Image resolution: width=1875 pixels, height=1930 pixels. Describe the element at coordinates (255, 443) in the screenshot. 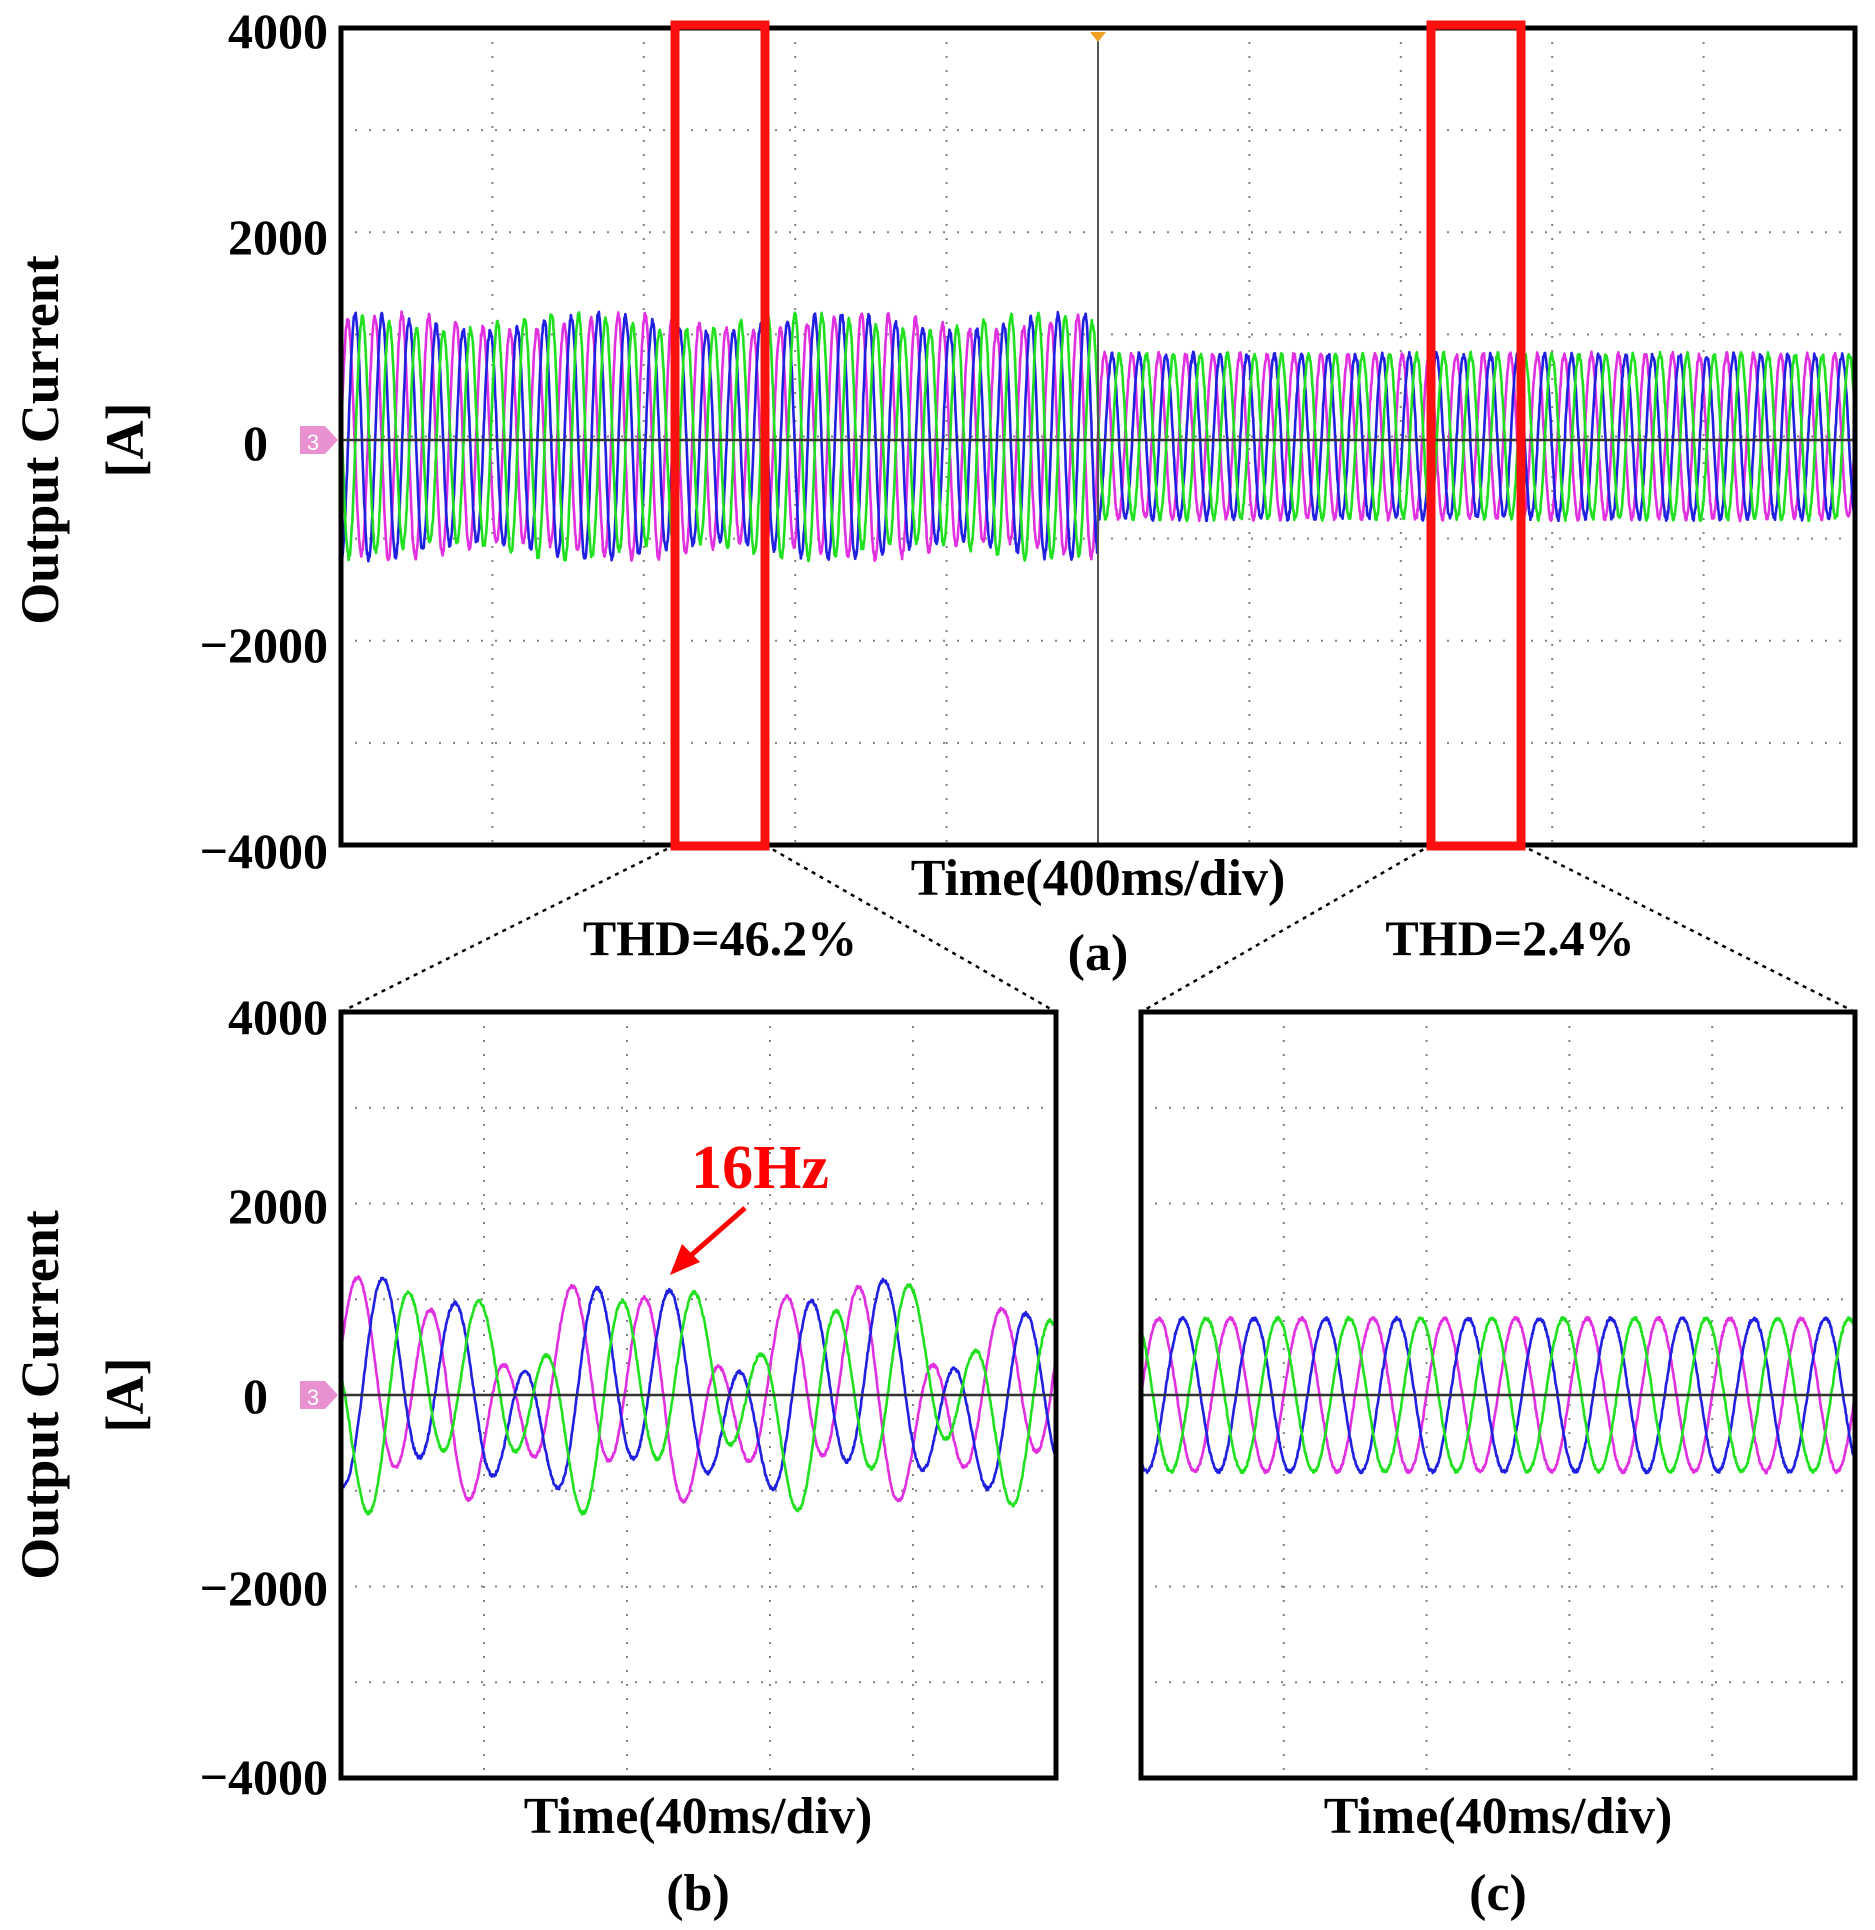

I see `ytick-a-0: 0` at that location.